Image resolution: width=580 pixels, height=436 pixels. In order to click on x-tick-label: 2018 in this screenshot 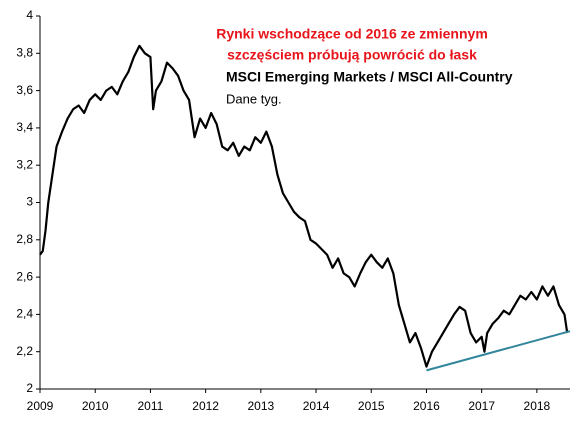, I will do `click(537, 406)`.